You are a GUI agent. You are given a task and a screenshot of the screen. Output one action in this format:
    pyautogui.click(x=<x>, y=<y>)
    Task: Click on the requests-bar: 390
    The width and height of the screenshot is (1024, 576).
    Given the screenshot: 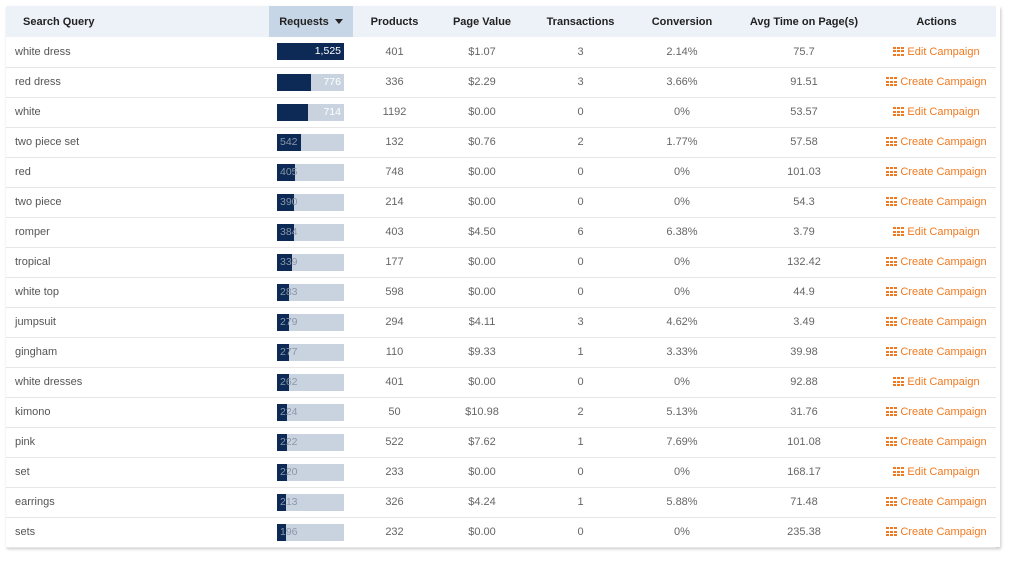 What is the action you would take?
    pyautogui.click(x=310, y=202)
    